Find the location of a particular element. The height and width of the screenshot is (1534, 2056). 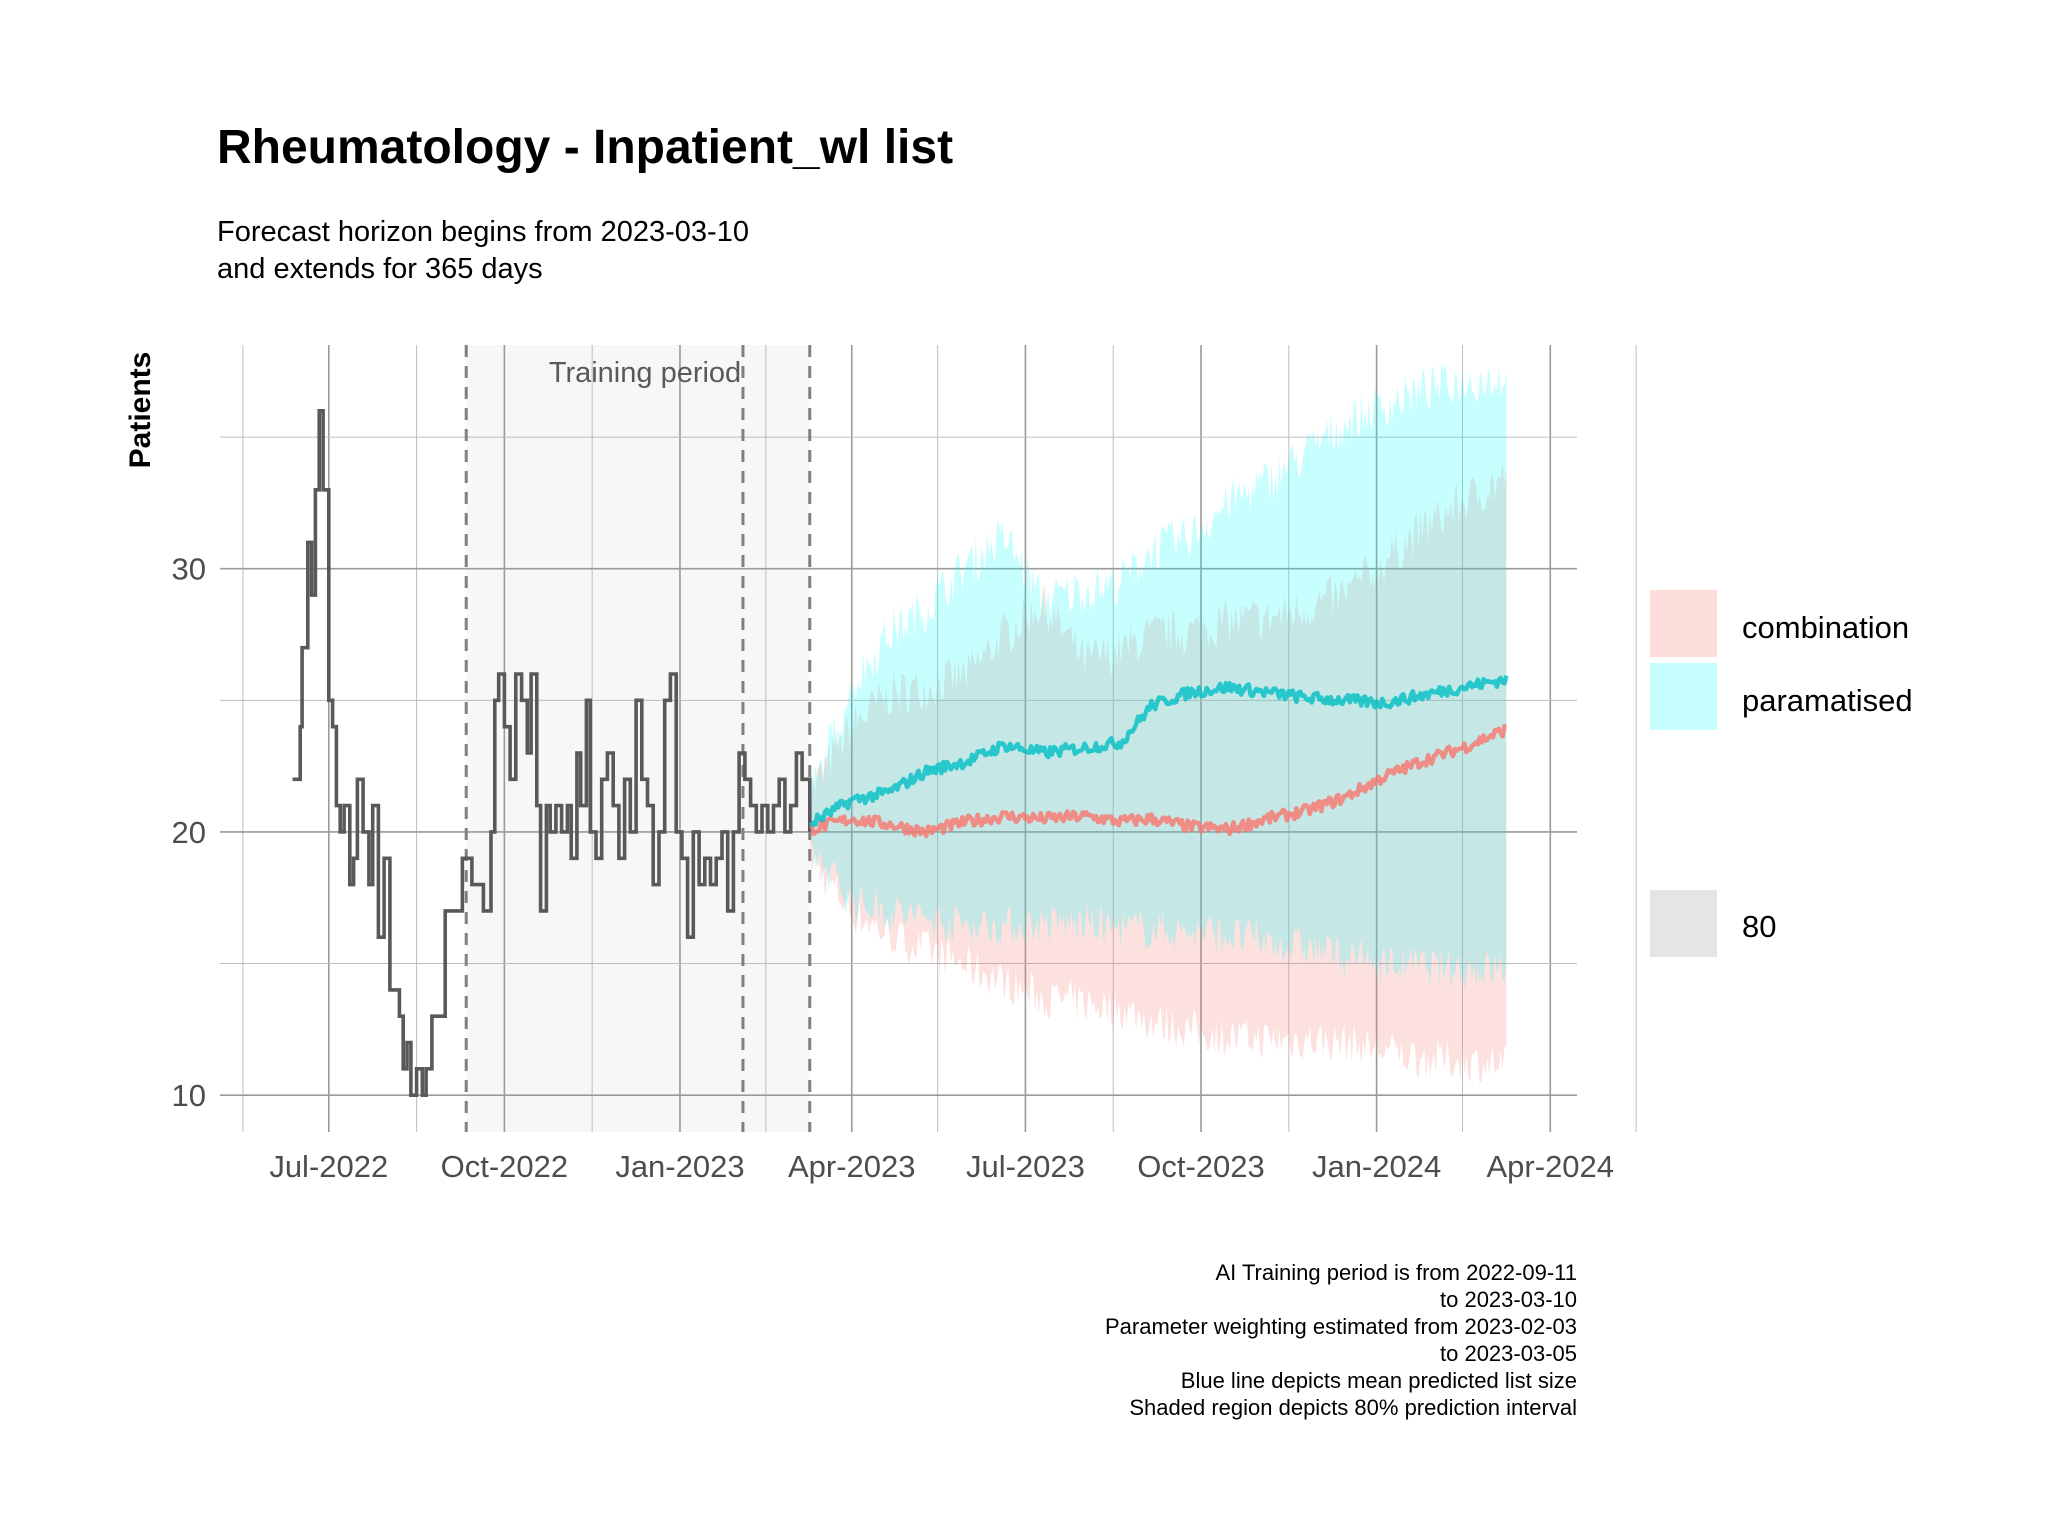

legend-label-interval-80: 80 is located at coordinates (1759, 926).